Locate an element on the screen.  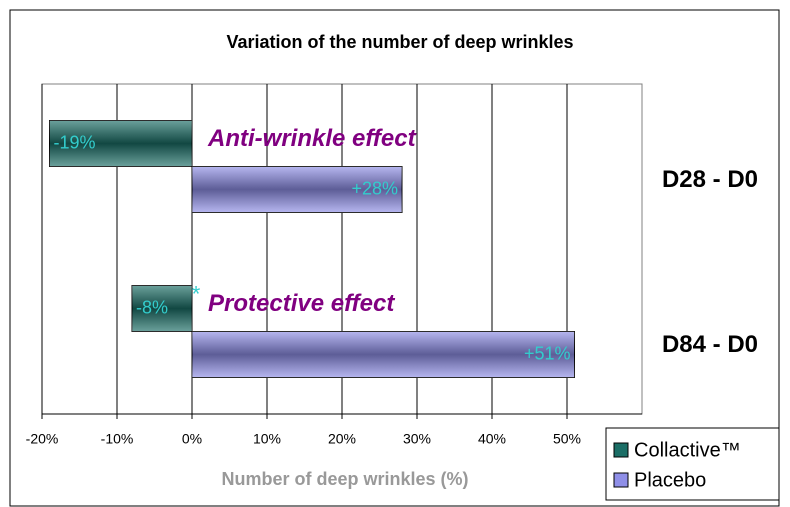
chart-title: Variation of the number of deep wrinkles is located at coordinates (399, 42).